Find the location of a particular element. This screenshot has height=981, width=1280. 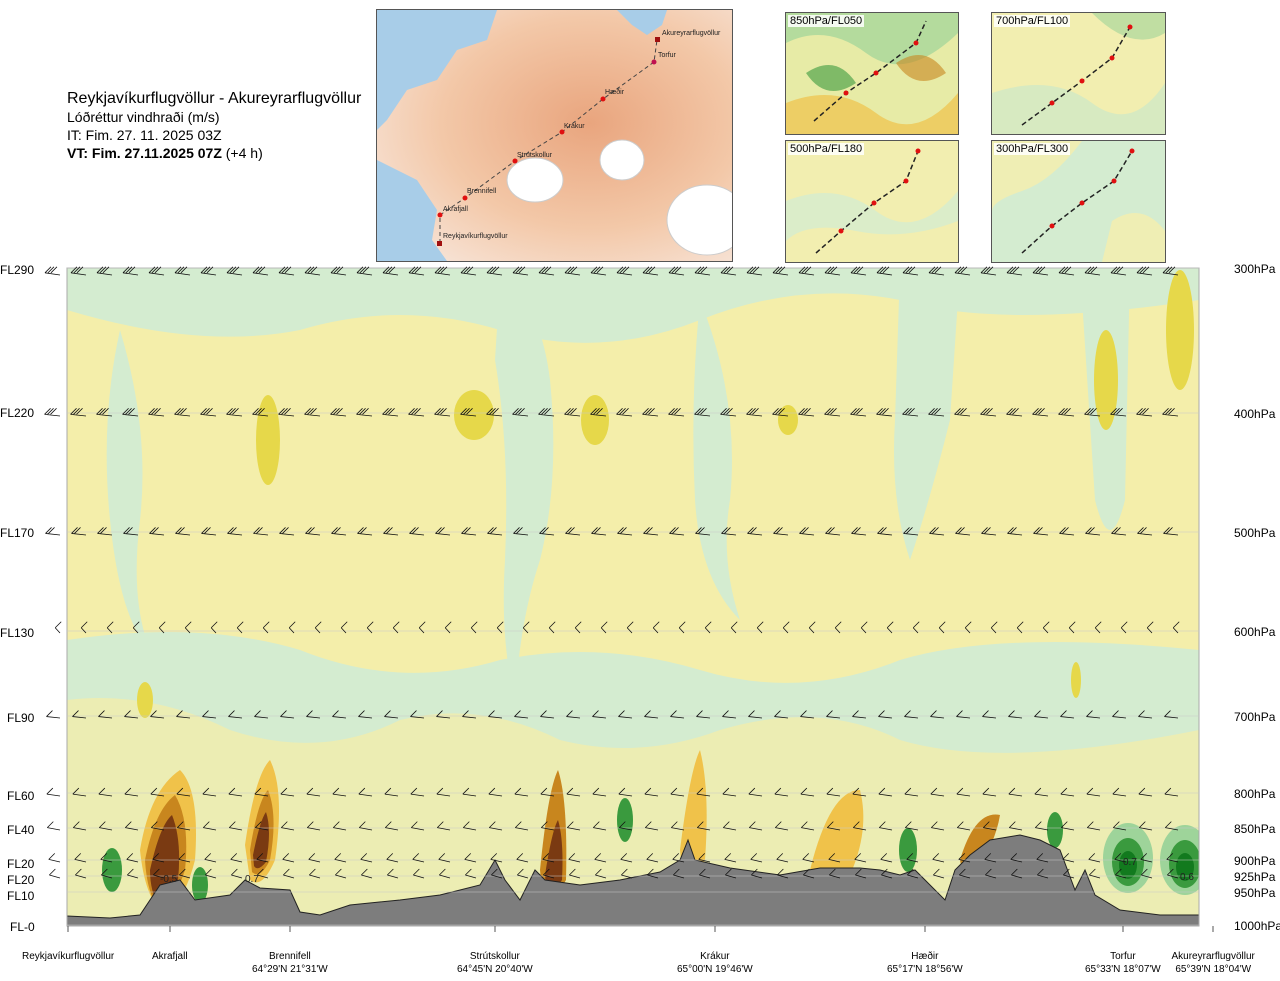

pressure-level-label: 300hPa is located at coordinates (1255, 269).